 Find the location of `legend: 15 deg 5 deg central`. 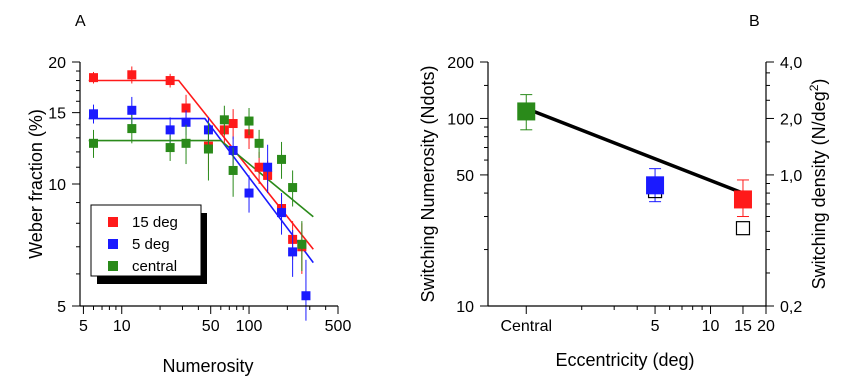

legend: 15 deg 5 deg central is located at coordinates (148, 244).